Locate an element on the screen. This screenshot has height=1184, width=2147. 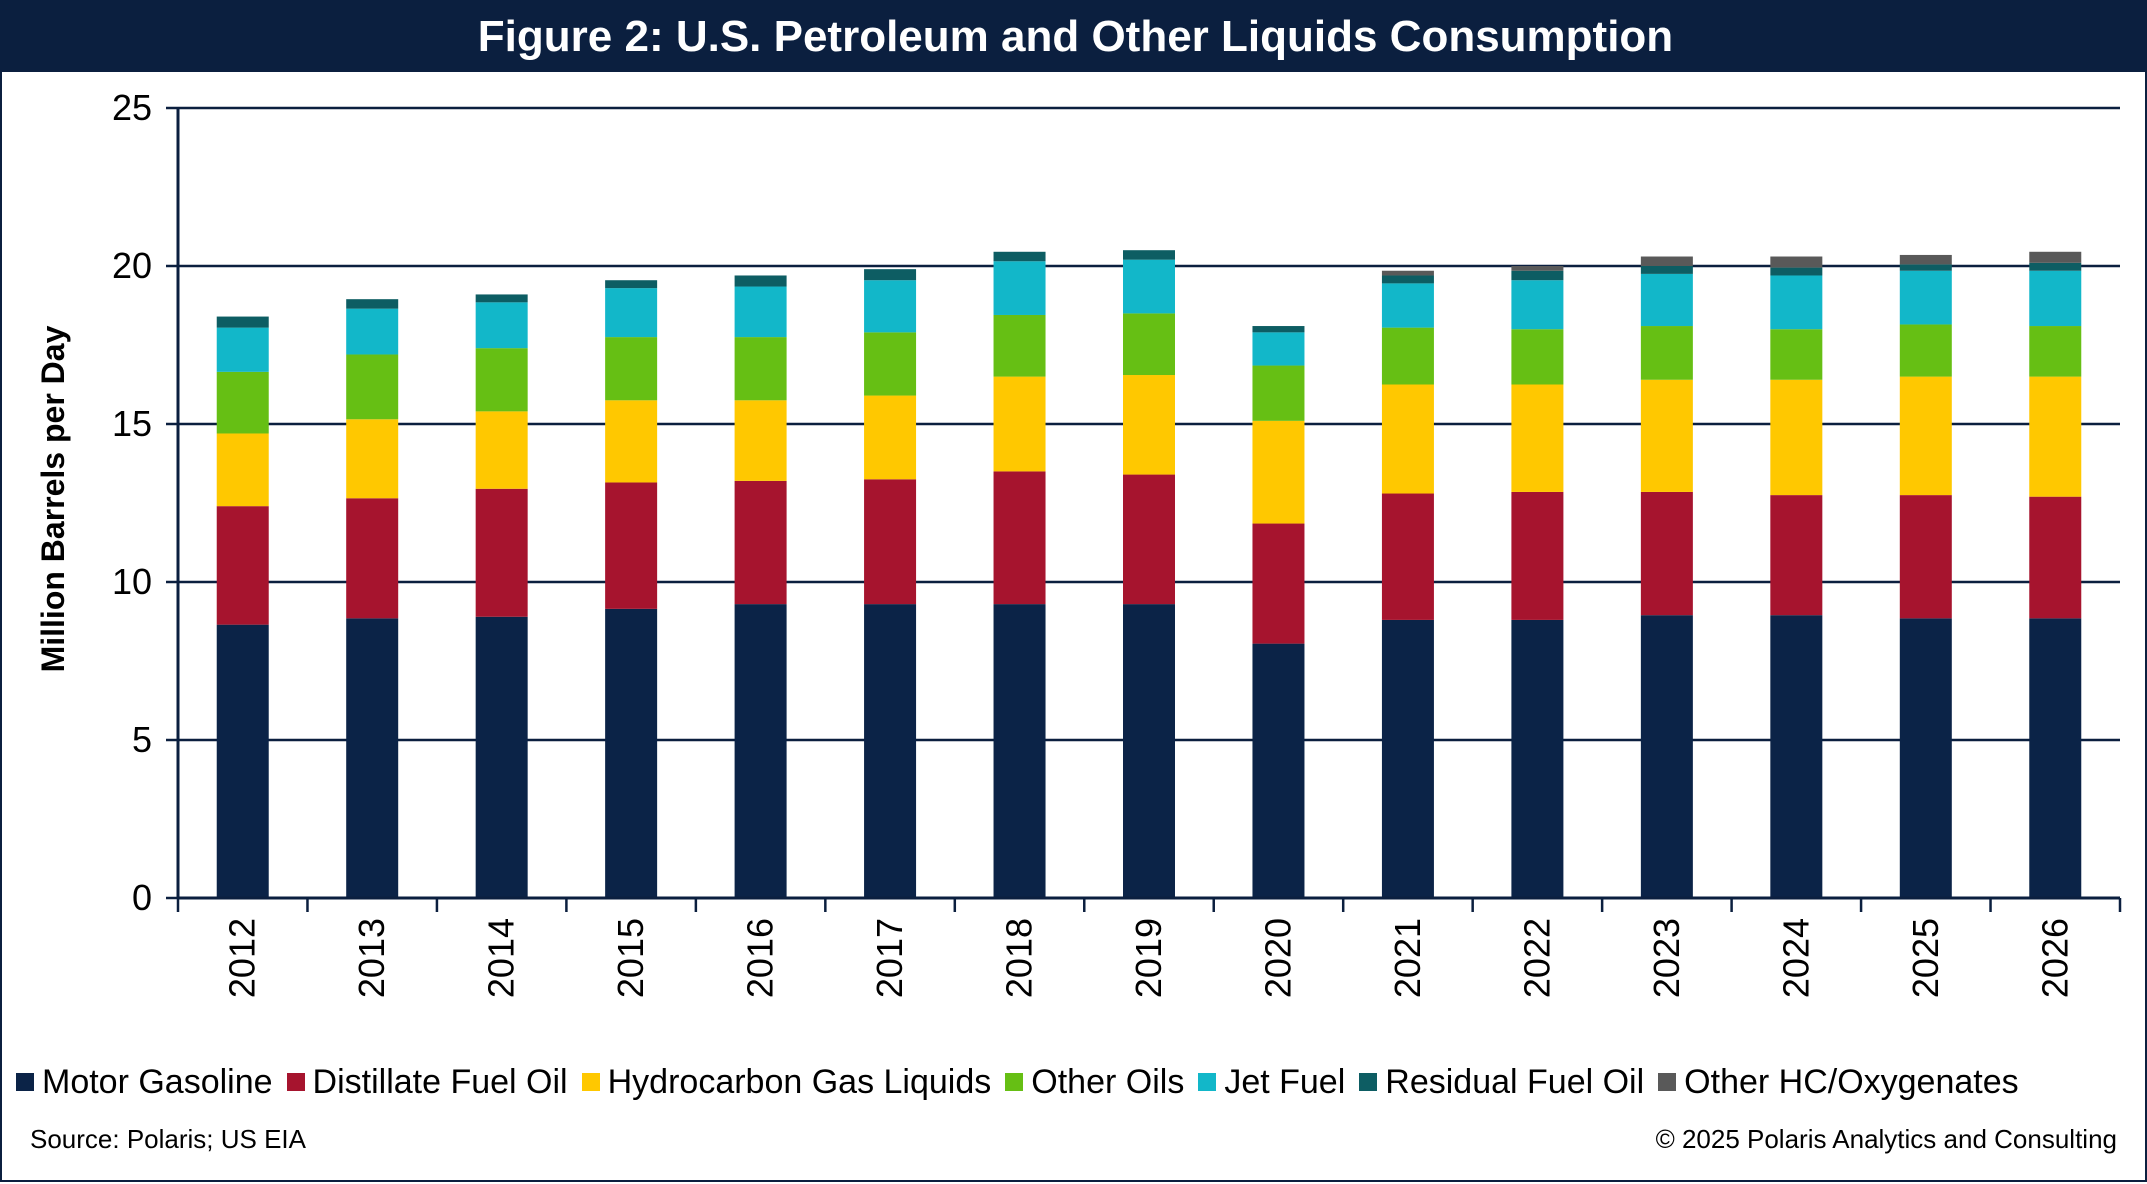
x-tick-label: 2025 is located at coordinates (1925, 958).